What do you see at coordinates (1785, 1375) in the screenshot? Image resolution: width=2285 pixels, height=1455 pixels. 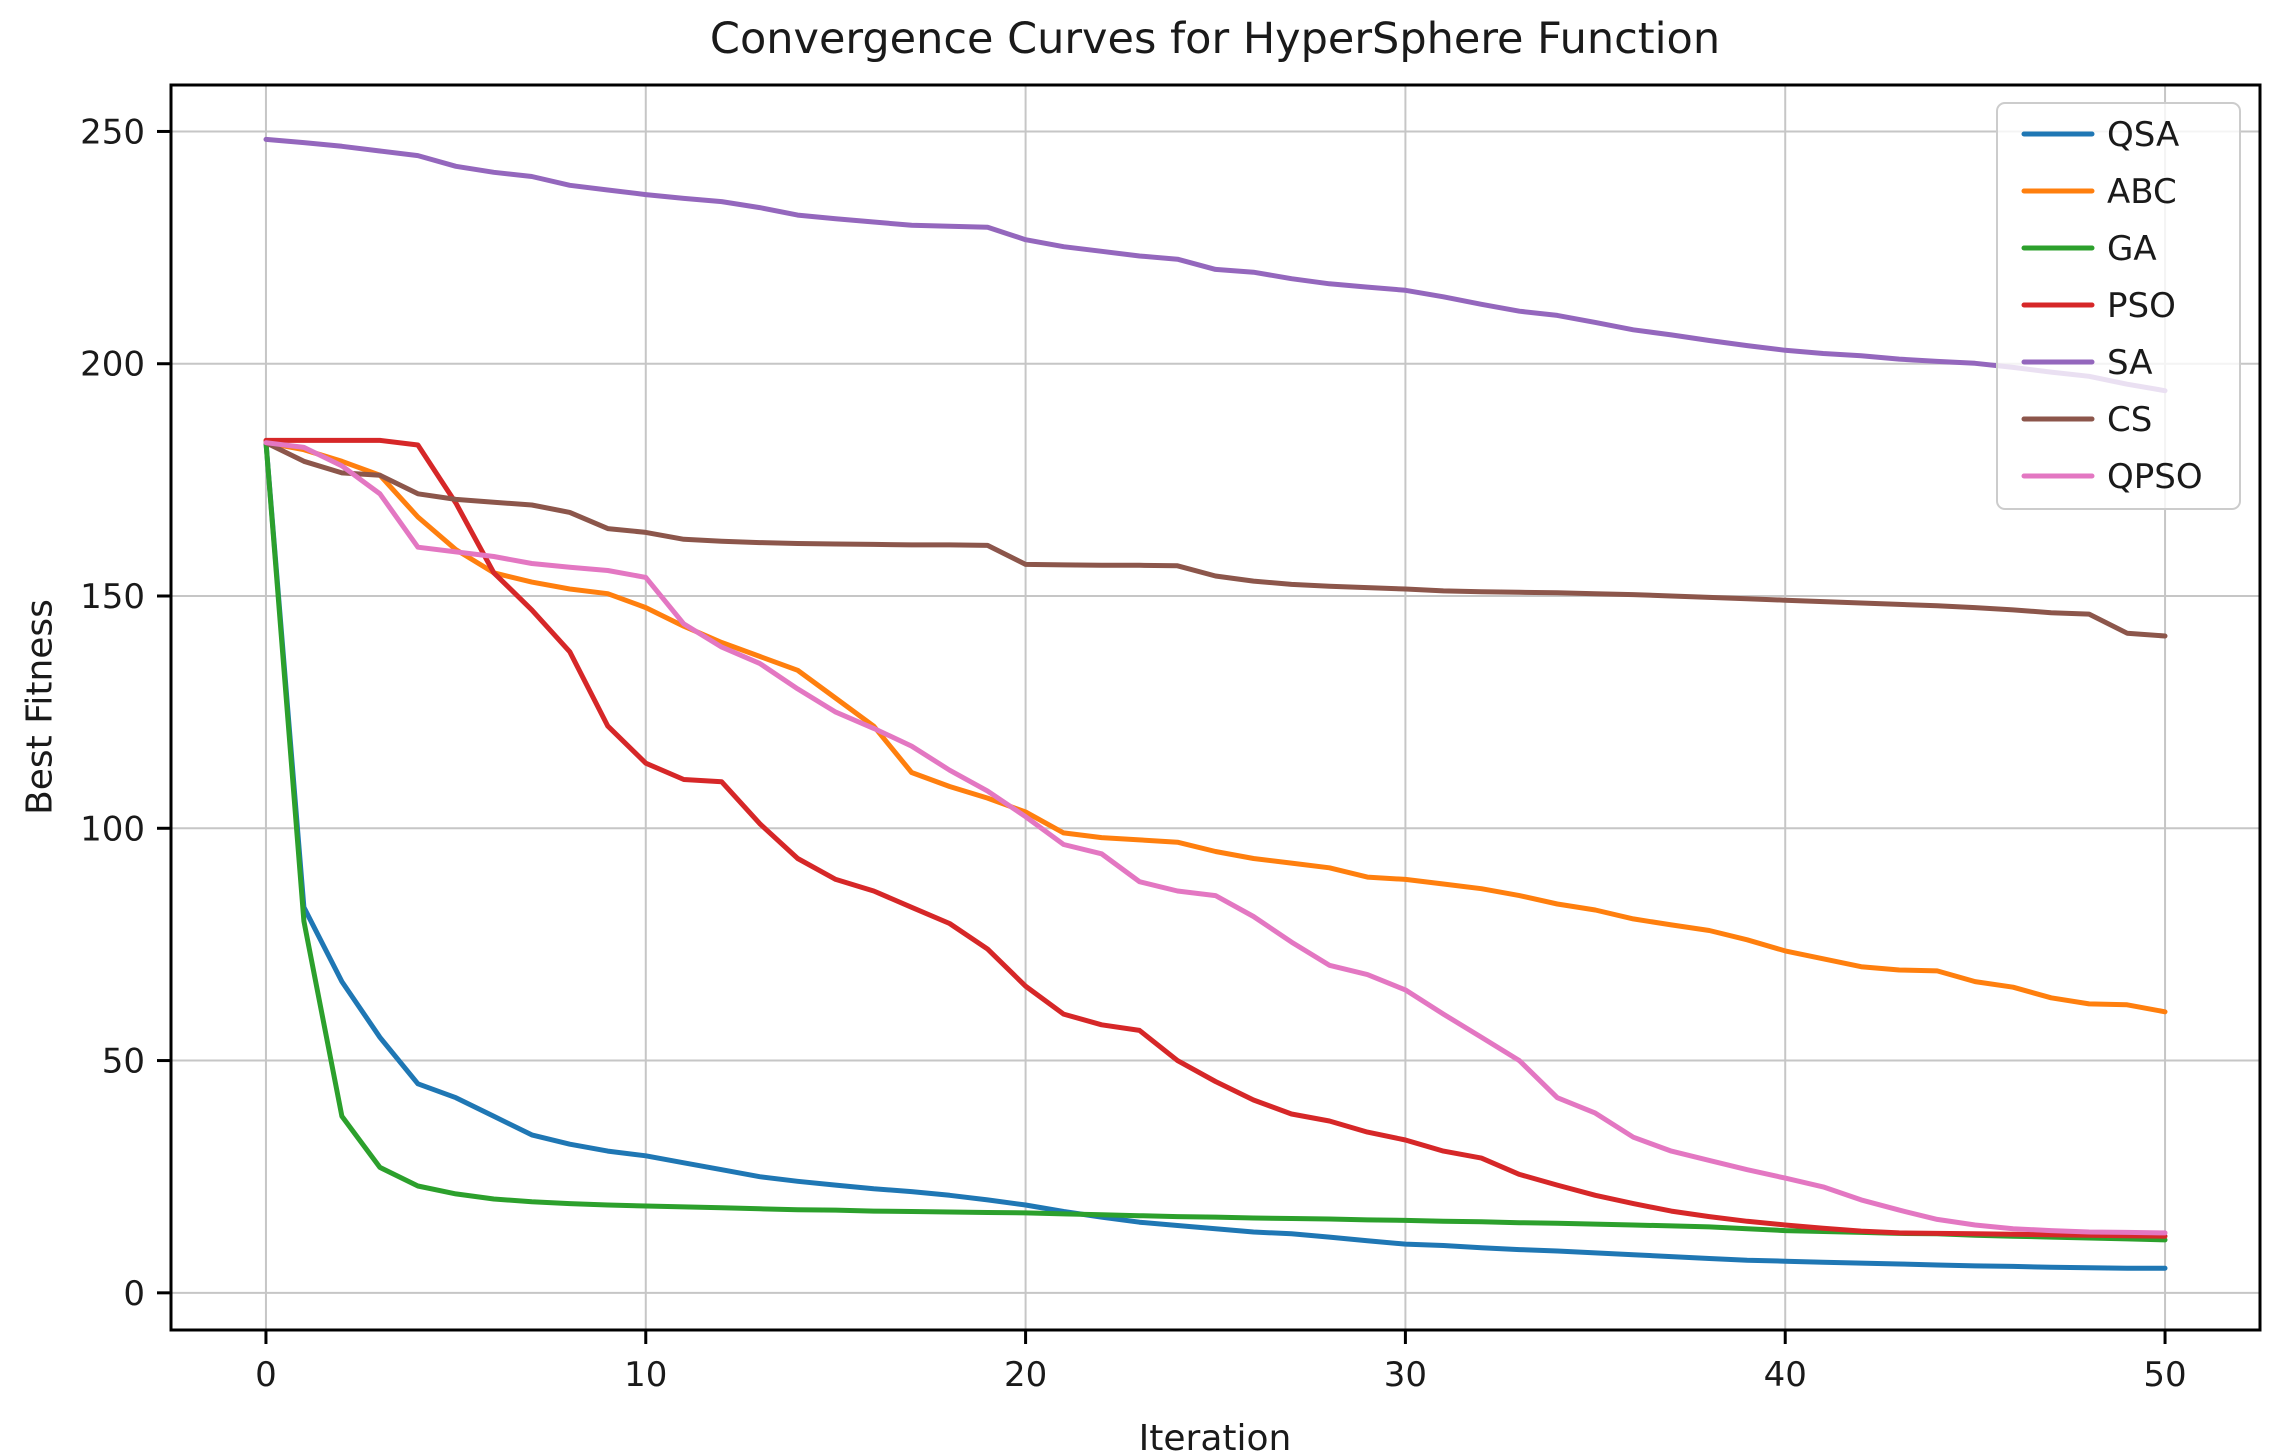 I see `x-tick-label-40: 40` at bounding box center [1785, 1375].